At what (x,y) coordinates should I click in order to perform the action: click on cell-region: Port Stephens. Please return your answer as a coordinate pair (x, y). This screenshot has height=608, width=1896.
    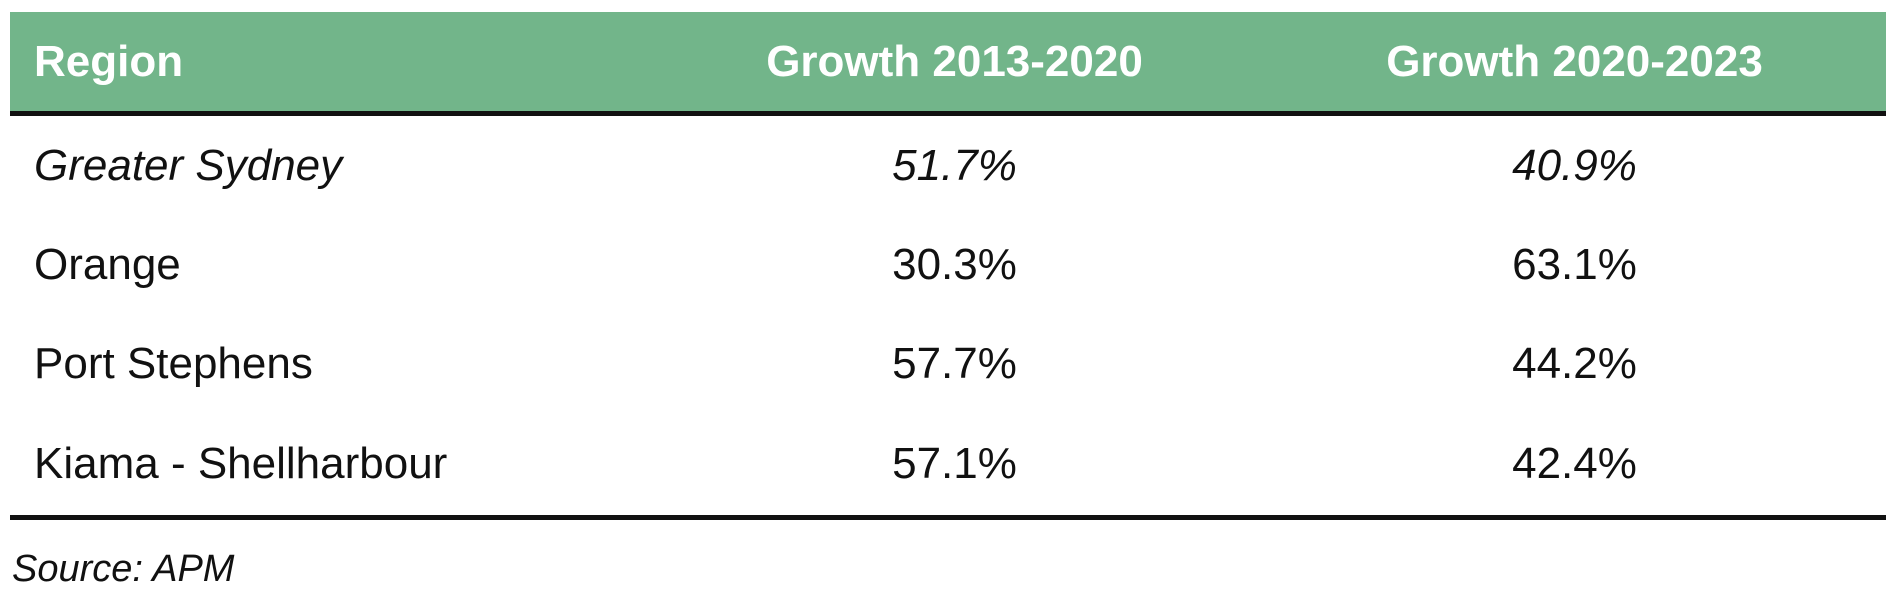
    Looking at the image, I should click on (173, 363).